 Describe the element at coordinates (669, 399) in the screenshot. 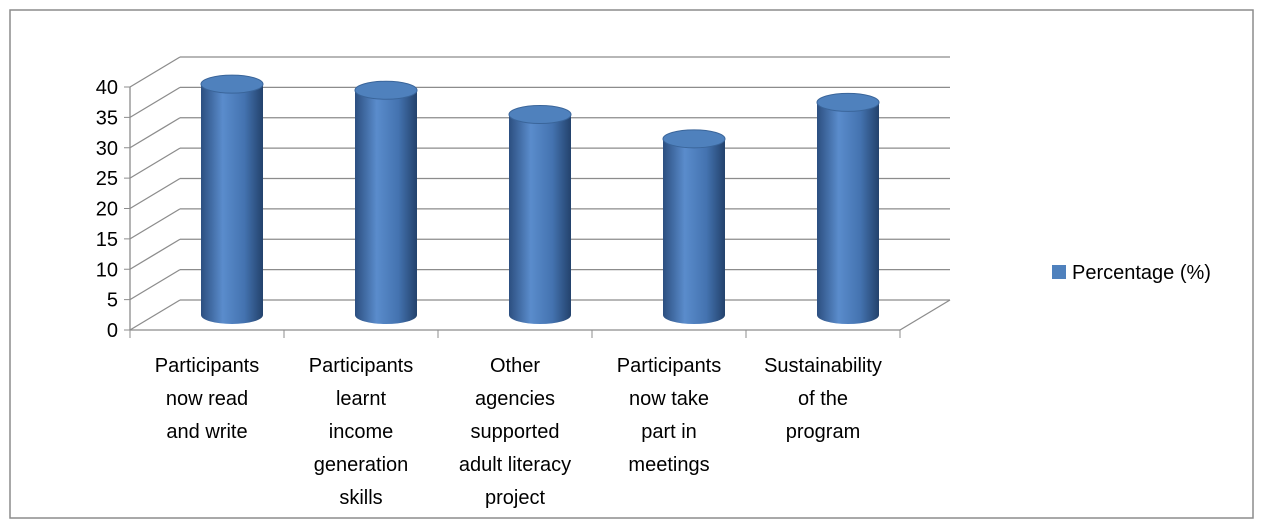

I see `x-tick-label-line: now take` at that location.